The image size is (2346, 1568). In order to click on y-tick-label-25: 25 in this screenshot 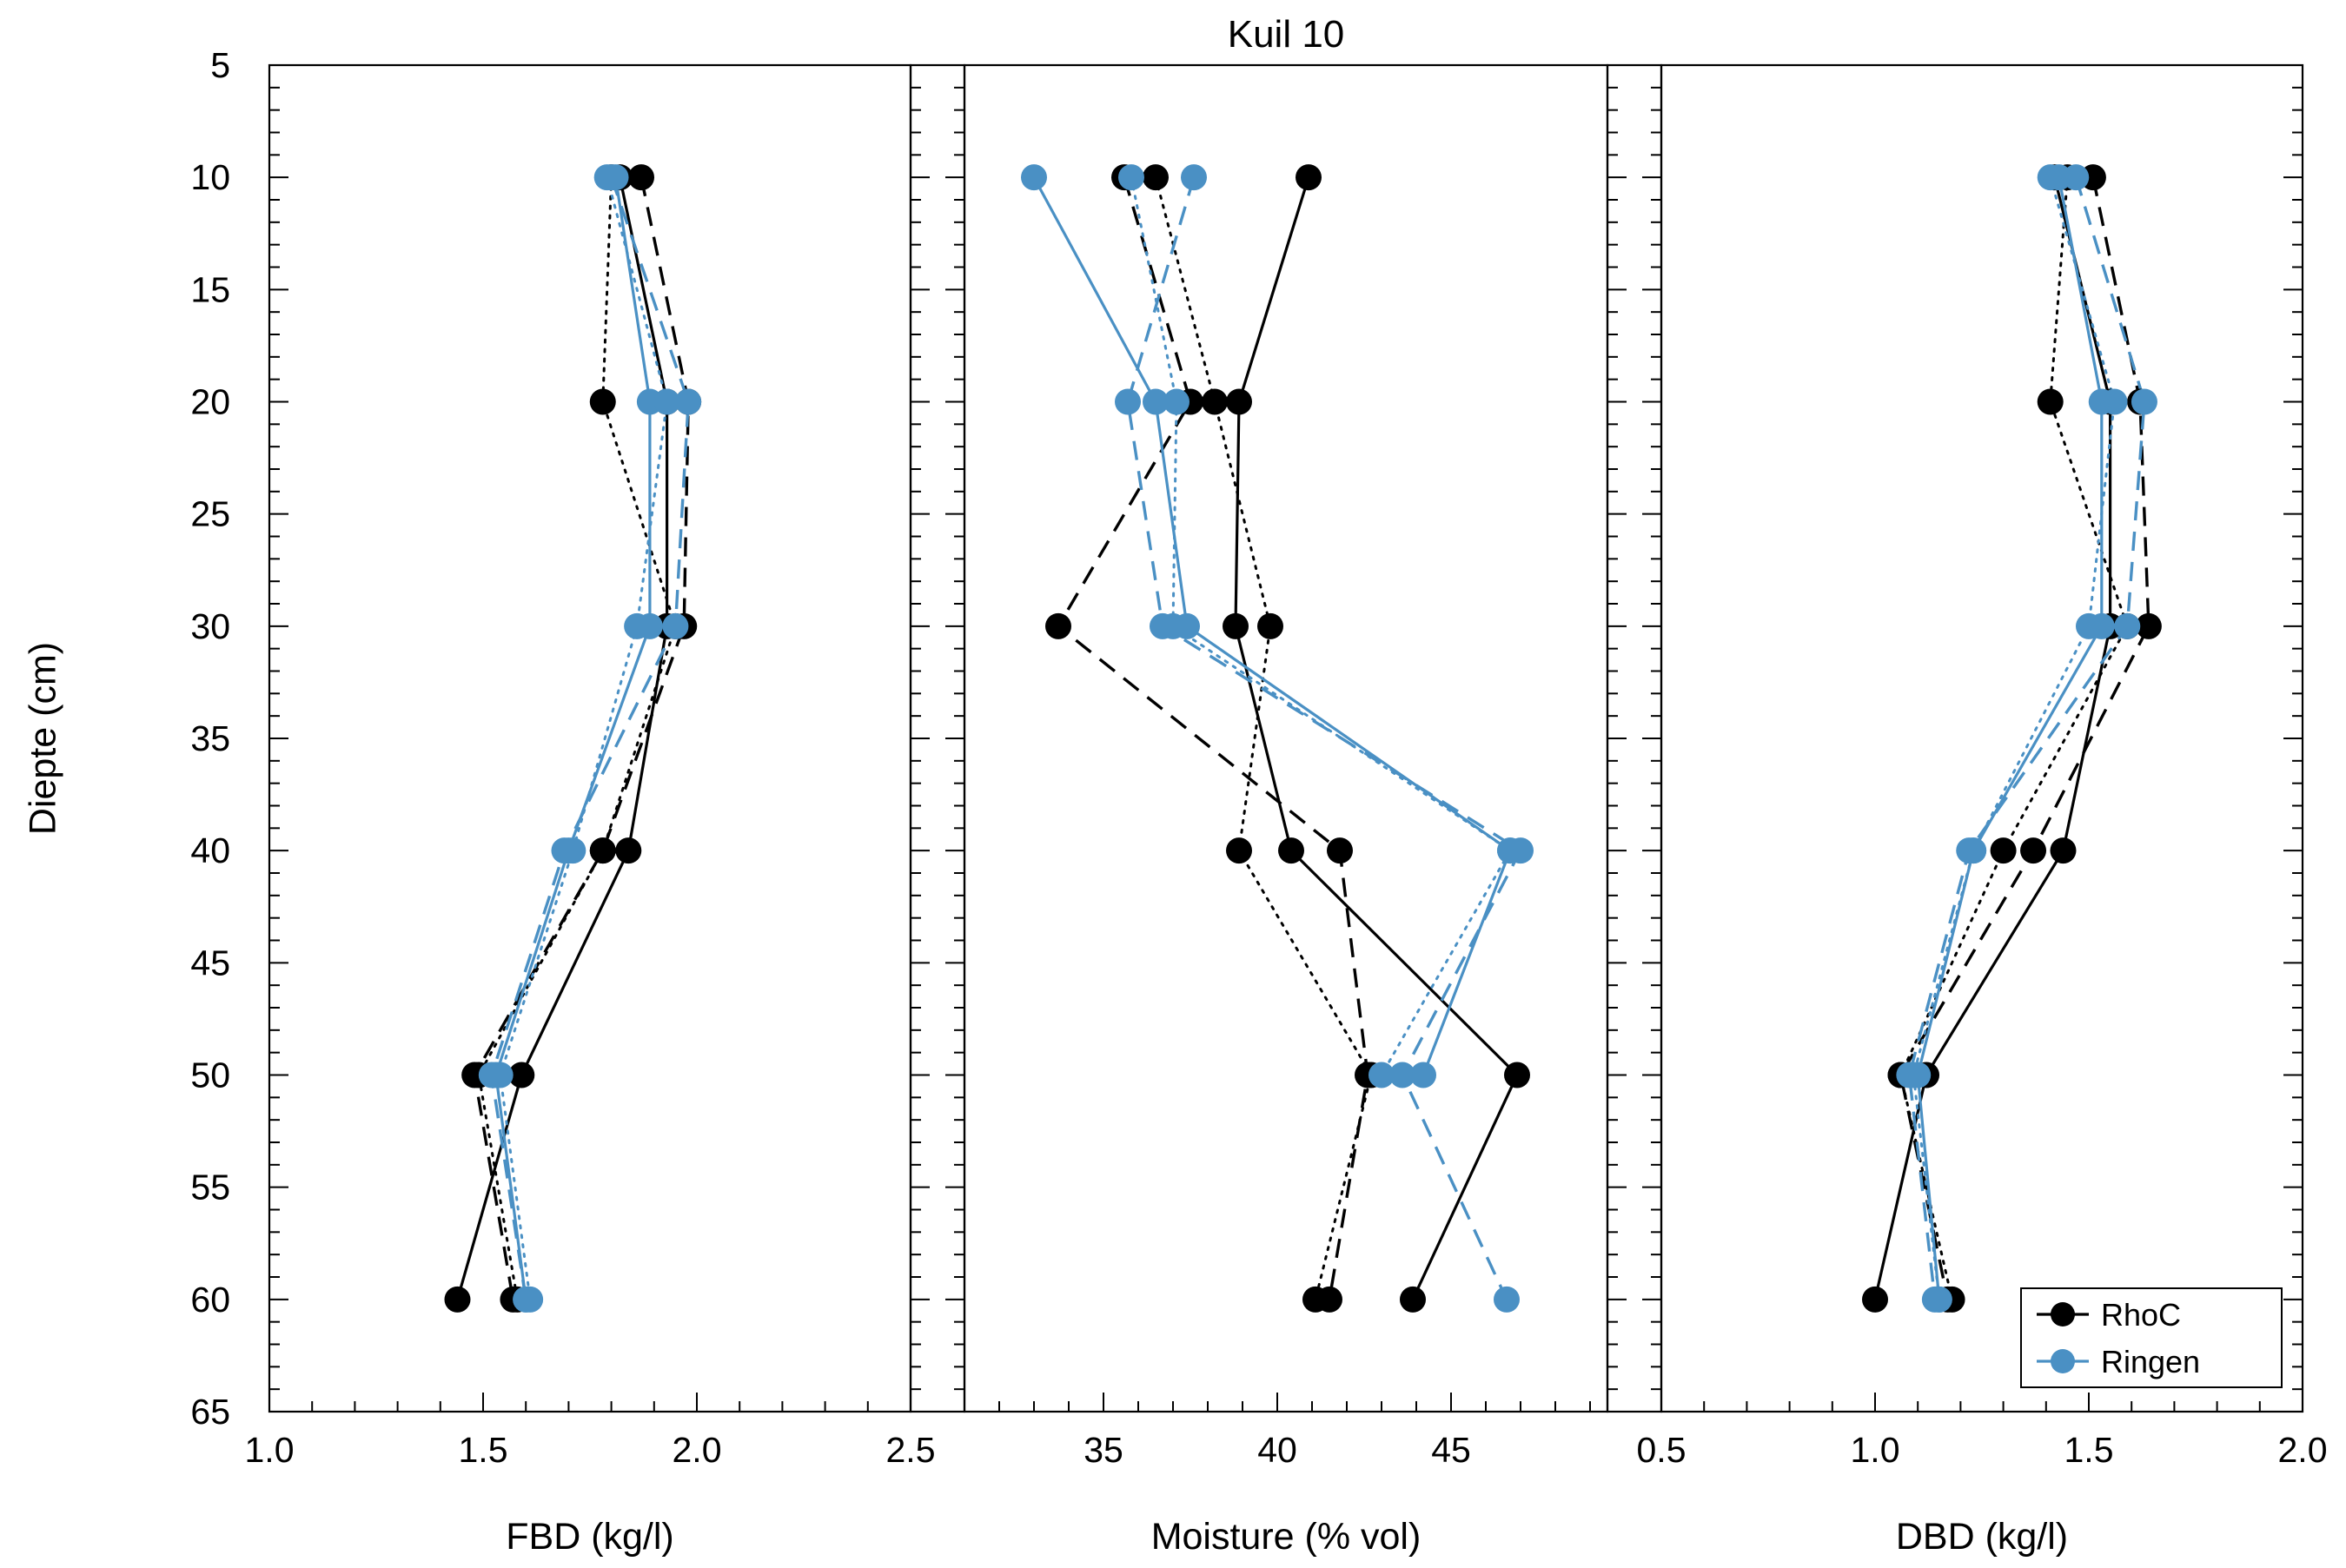, I will do `click(210, 514)`.